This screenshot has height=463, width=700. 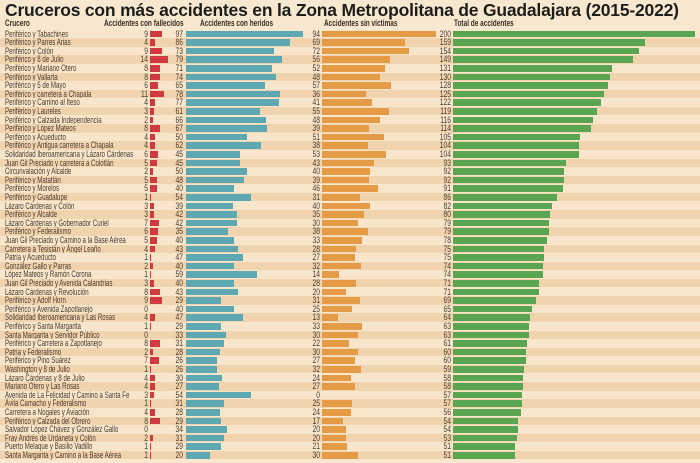 What do you see at coordinates (350, 377) in the screenshot?
I see `table-row: Lázaro Cárdenas y 8 de Julio 4 30 24 58` at bounding box center [350, 377].